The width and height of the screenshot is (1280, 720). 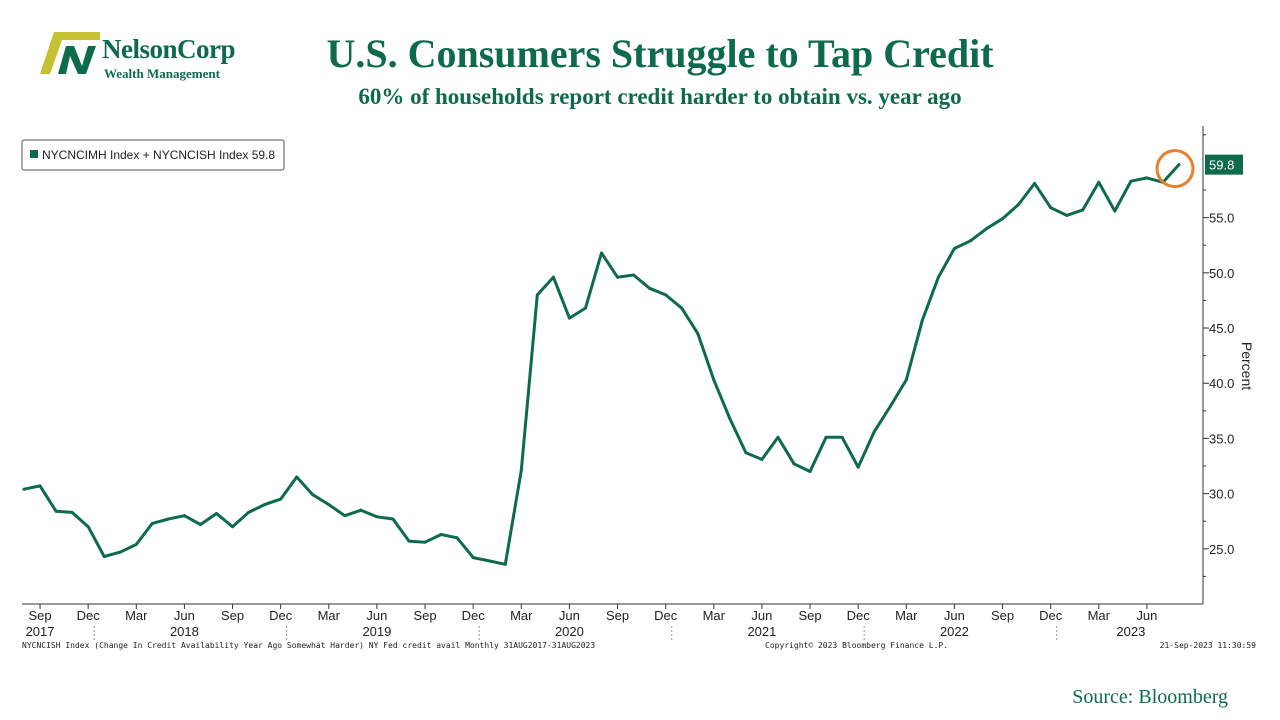 I want to click on nelsoncorp-logo: NelsonCorp Wealth Management, so click(x=145, y=54).